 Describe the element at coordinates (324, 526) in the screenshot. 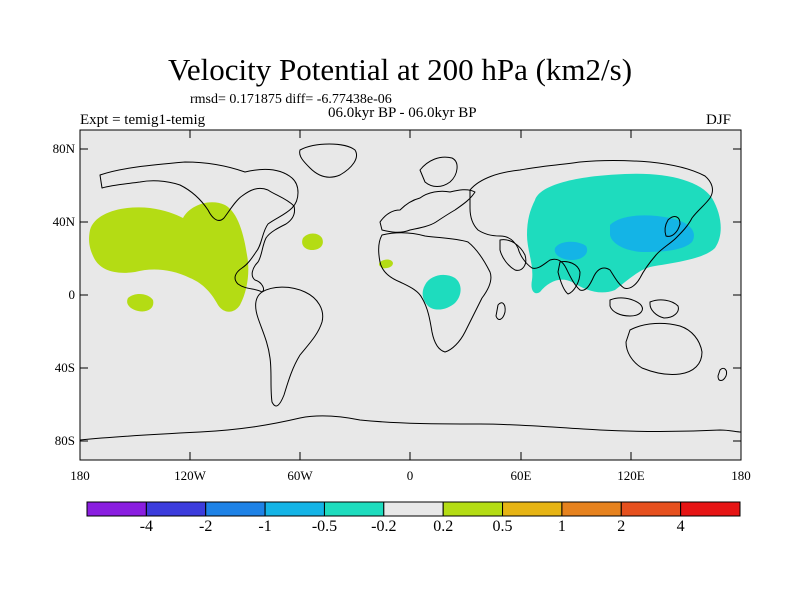

I see `colorbar-label-3: -0.5` at that location.